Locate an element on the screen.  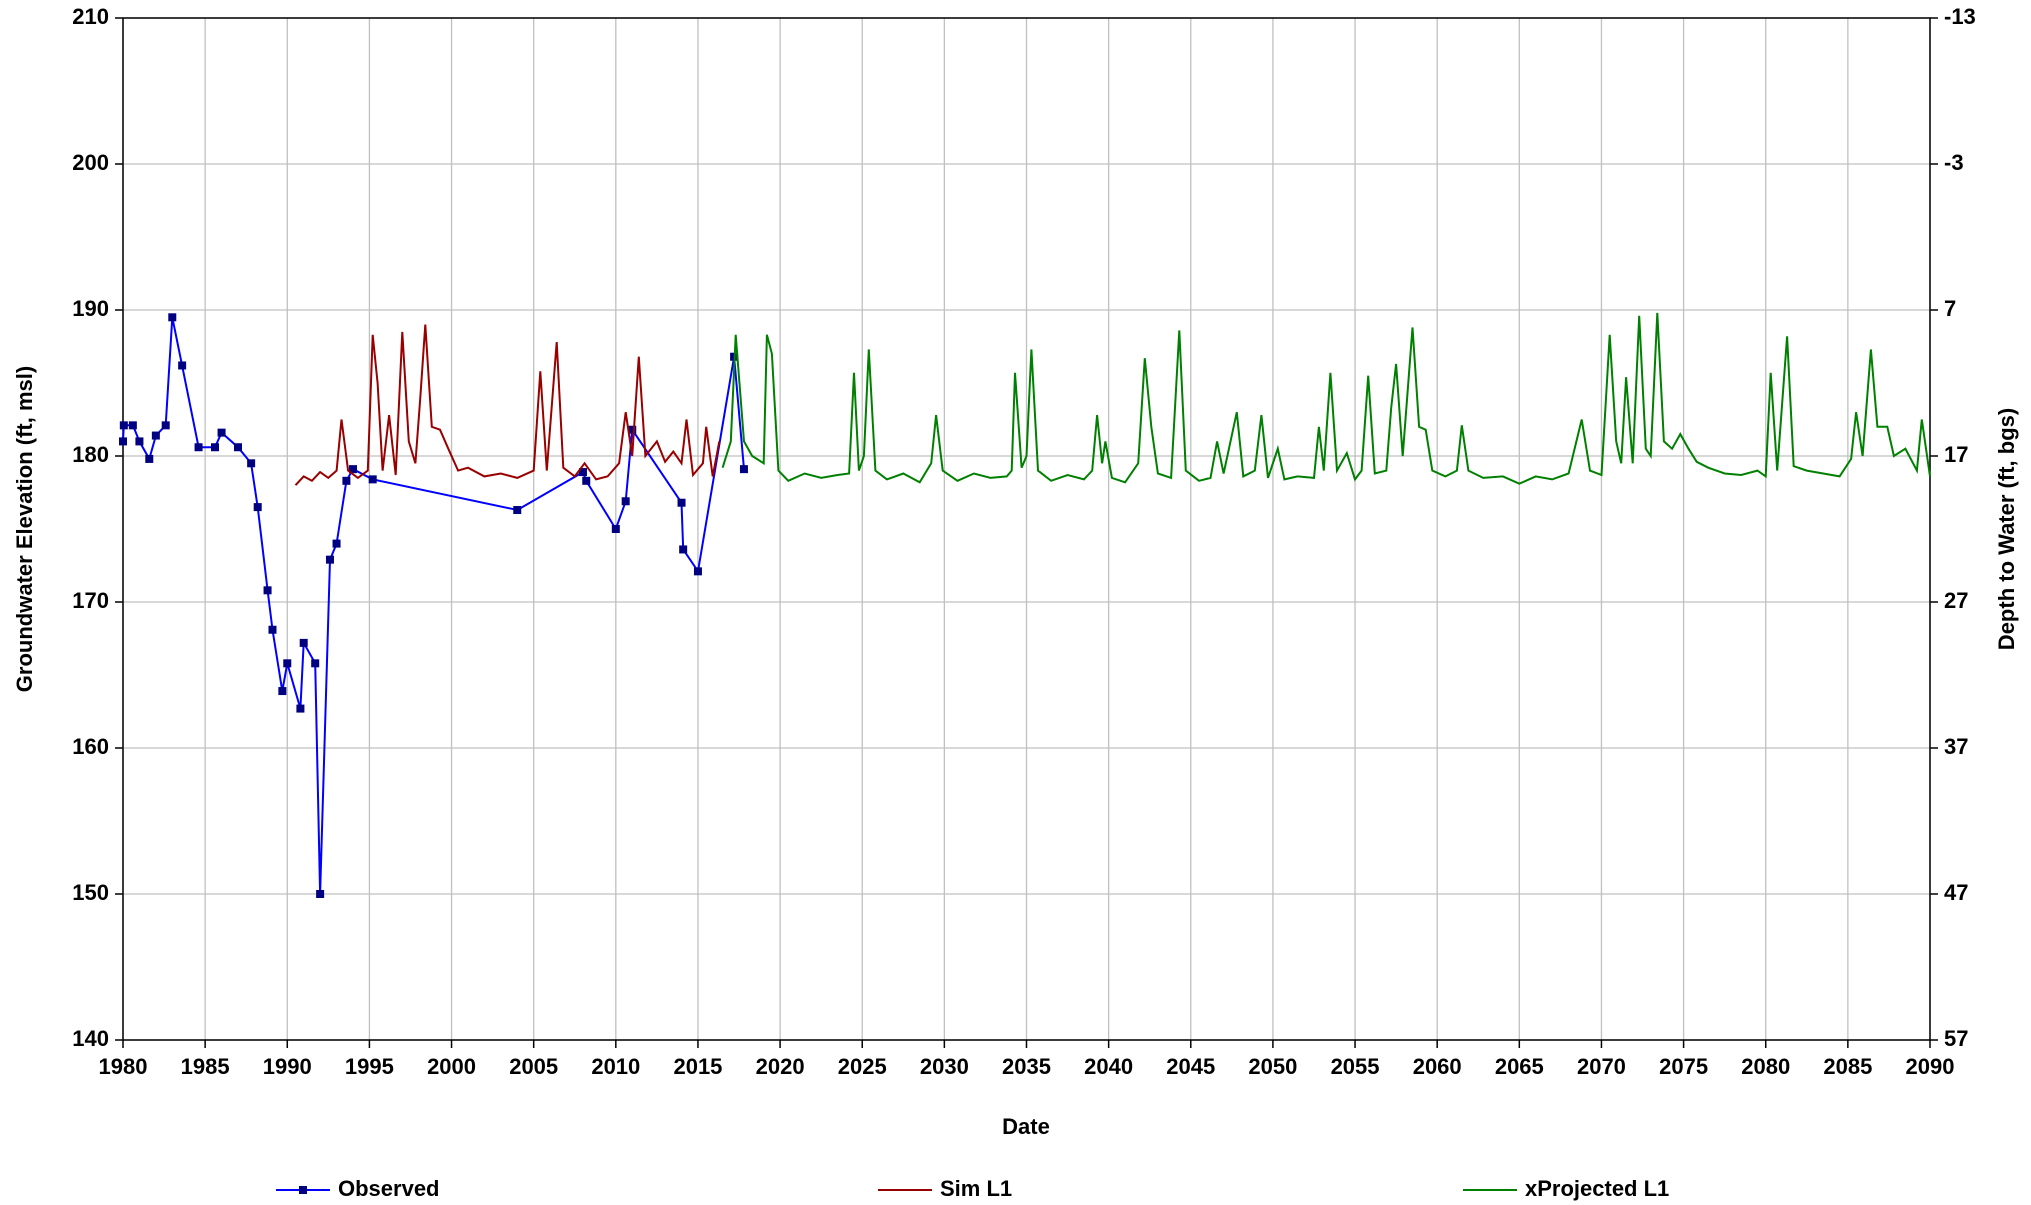
x-tick-label: 2065 is located at coordinates (1519, 1066).